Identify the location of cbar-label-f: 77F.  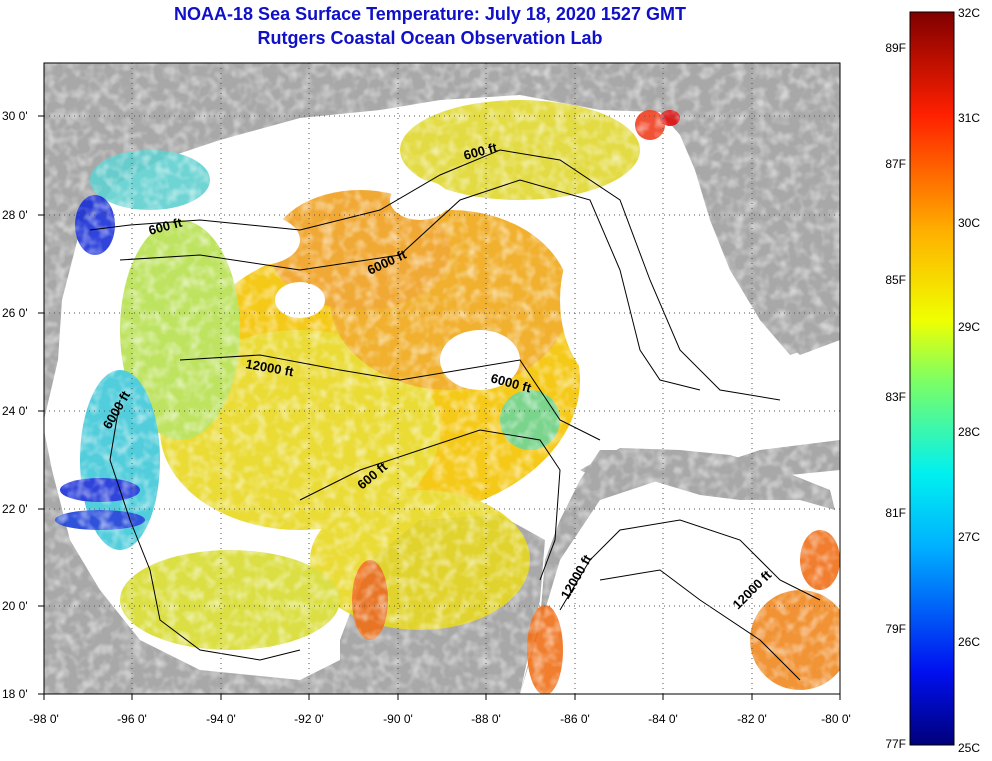
(895, 744).